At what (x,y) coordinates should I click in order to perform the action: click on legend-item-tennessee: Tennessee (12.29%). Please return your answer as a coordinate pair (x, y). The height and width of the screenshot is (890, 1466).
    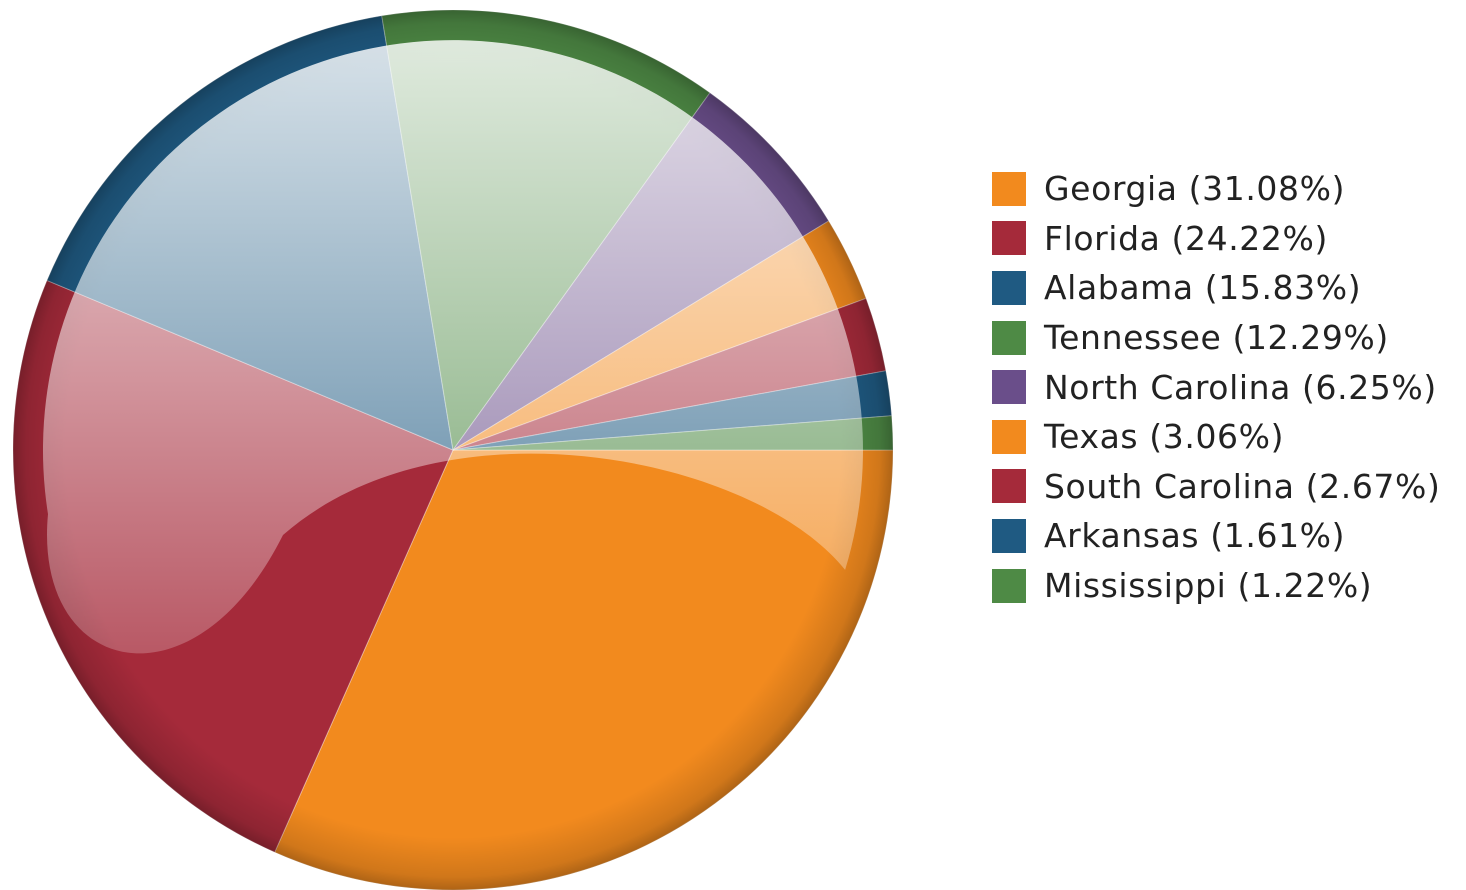
    Looking at the image, I should click on (1216, 338).